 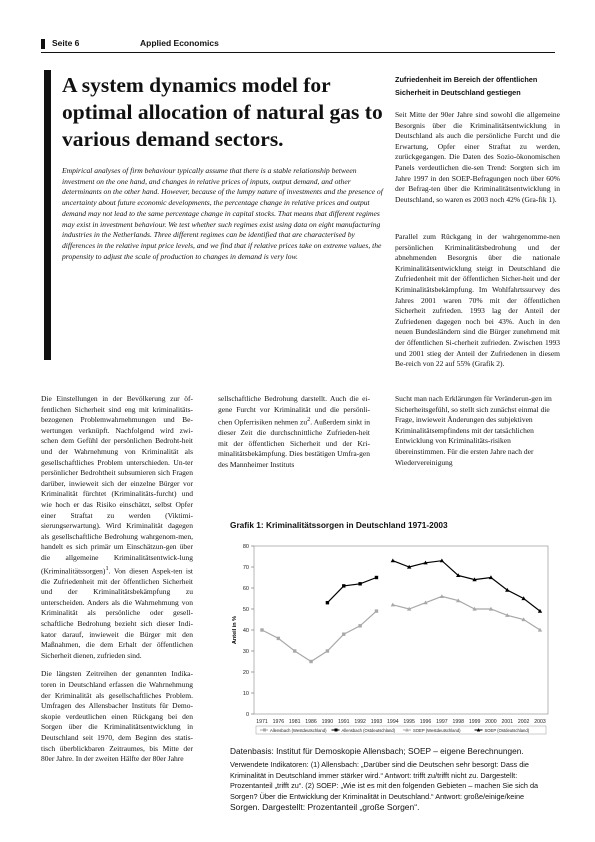 I want to click on x-tick-label: 1992, so click(x=360, y=722).